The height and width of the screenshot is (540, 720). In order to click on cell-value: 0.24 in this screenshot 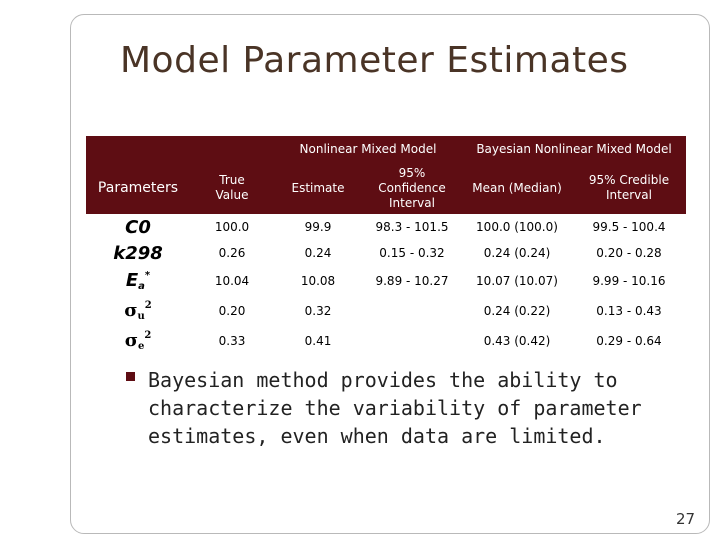, I will do `click(318, 253)`.